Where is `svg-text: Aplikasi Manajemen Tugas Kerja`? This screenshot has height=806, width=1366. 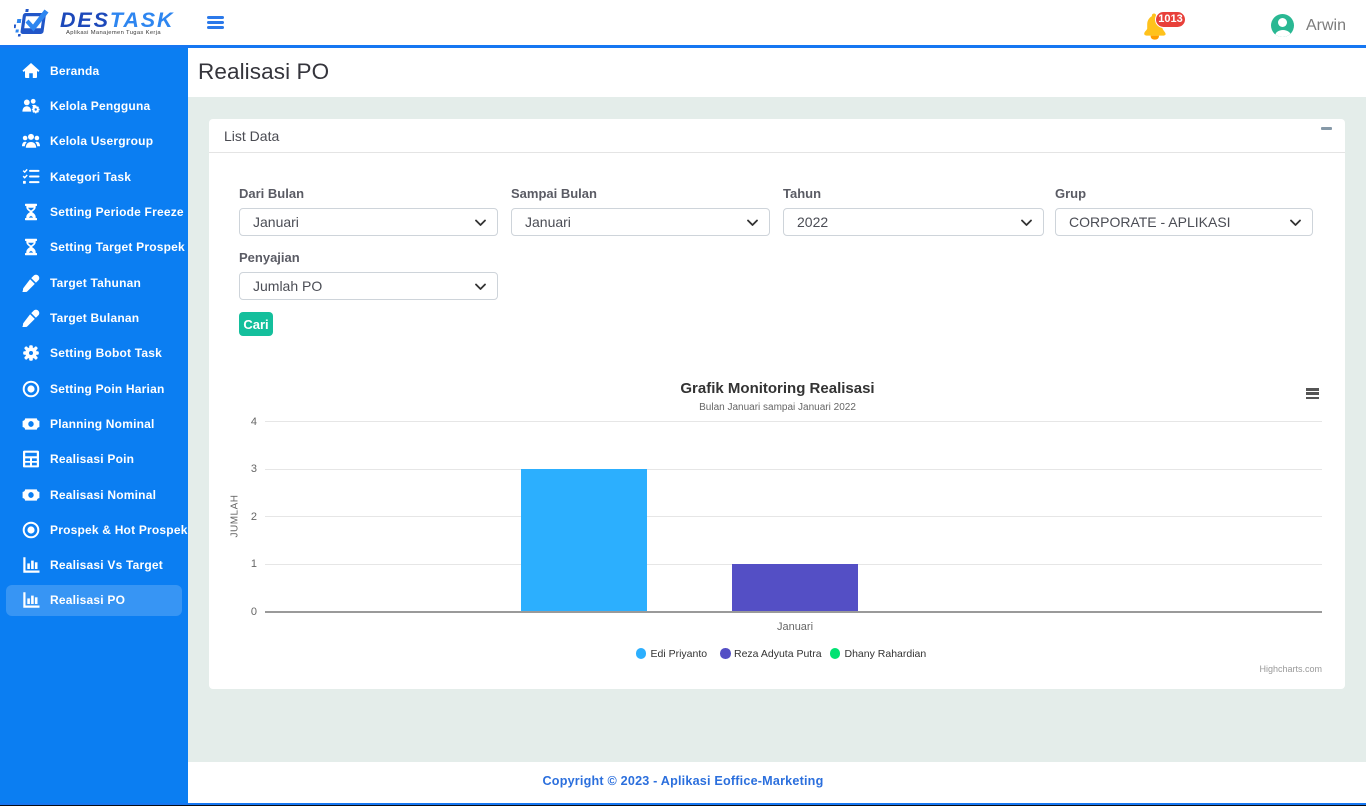
svg-text: Aplikasi Manajemen Tugas Kerja is located at coordinates (113, 33).